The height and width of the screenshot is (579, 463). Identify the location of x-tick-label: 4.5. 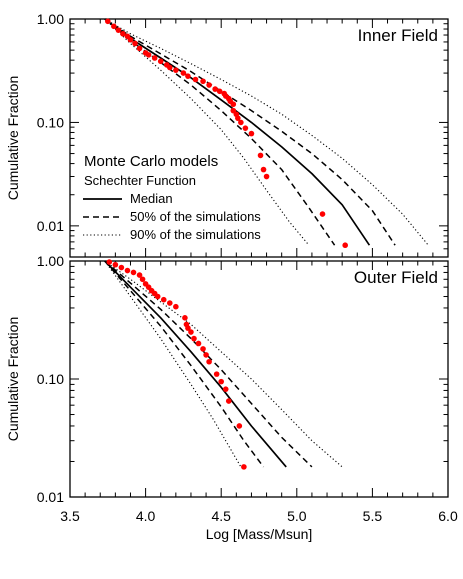
(221, 516).